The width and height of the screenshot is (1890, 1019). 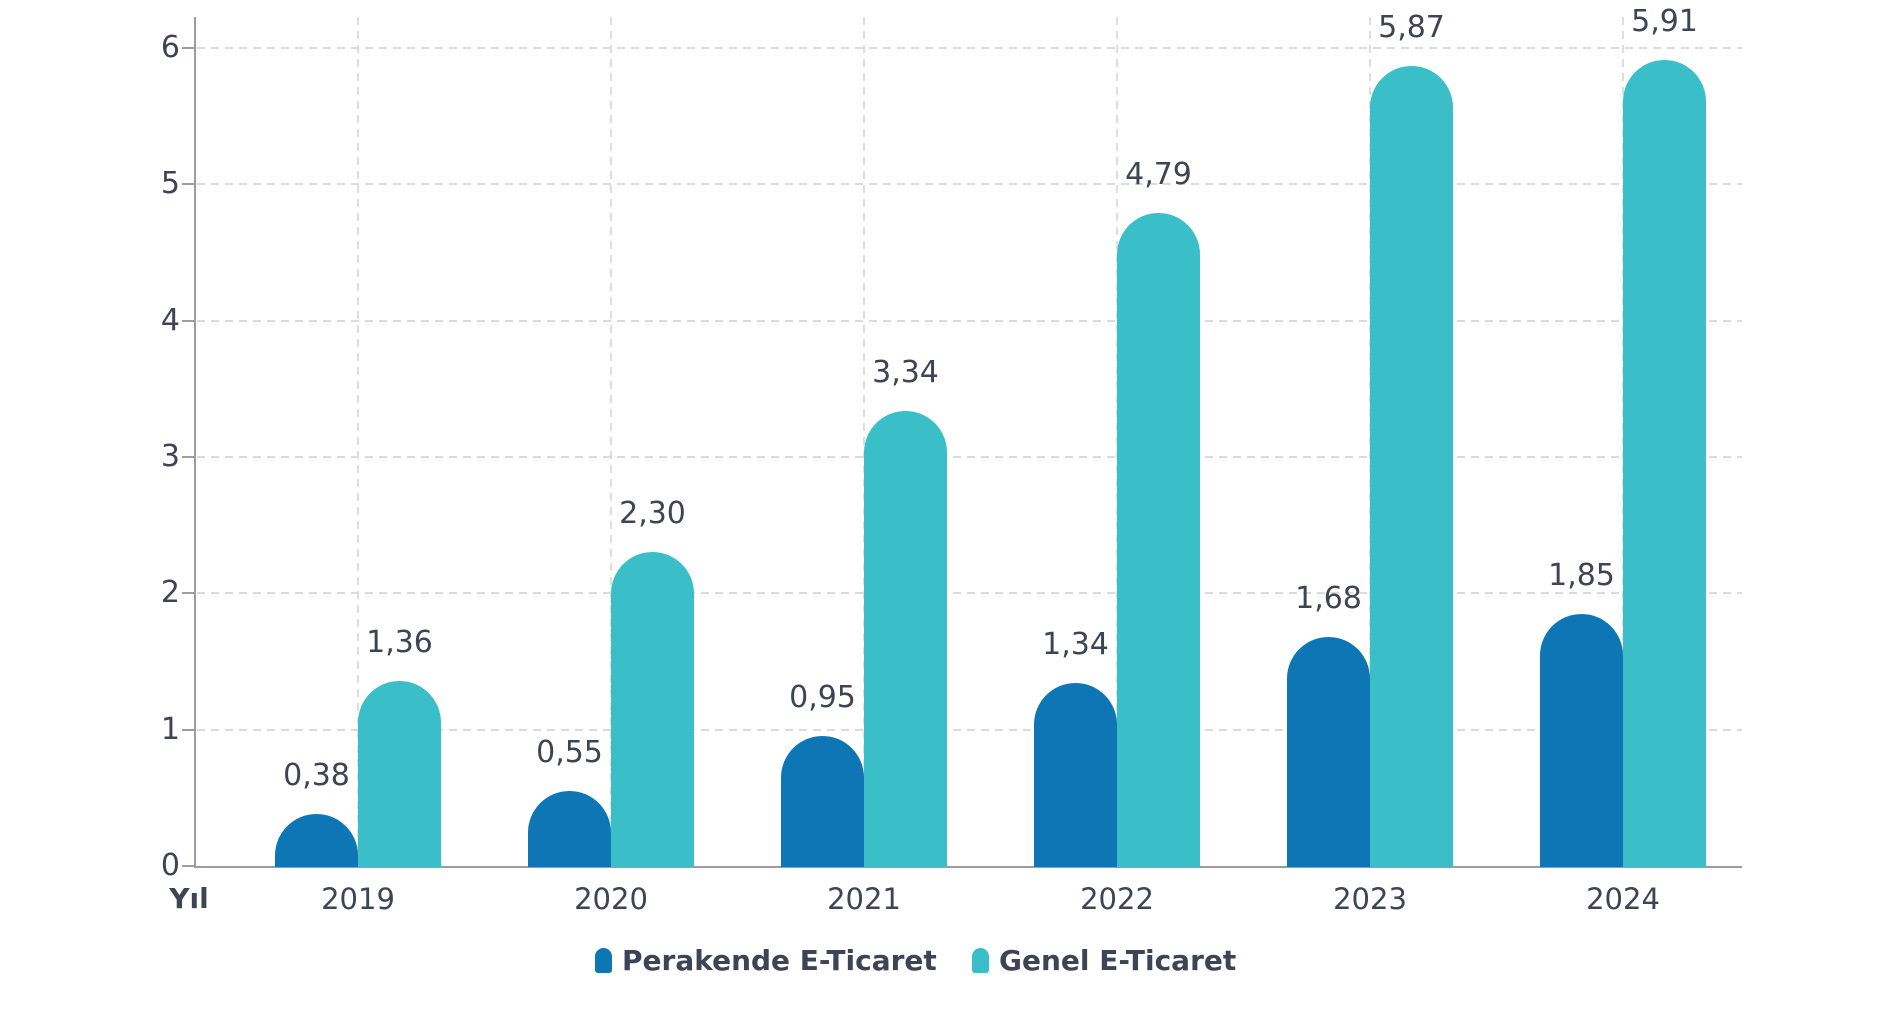 I want to click on bar-perakende-2021, so click(x=822, y=801).